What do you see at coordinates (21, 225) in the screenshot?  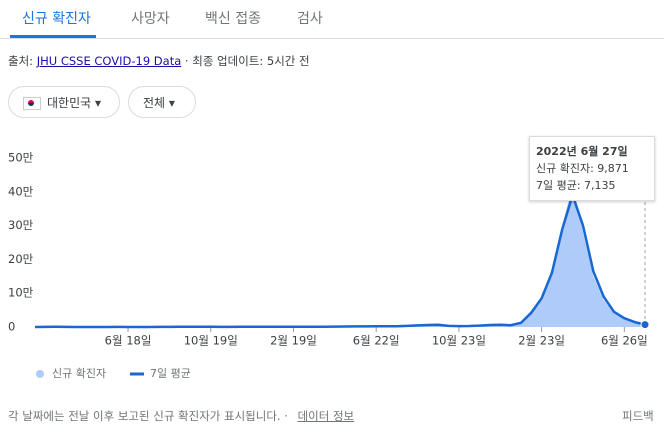 I see `y-tick-label: 30만` at bounding box center [21, 225].